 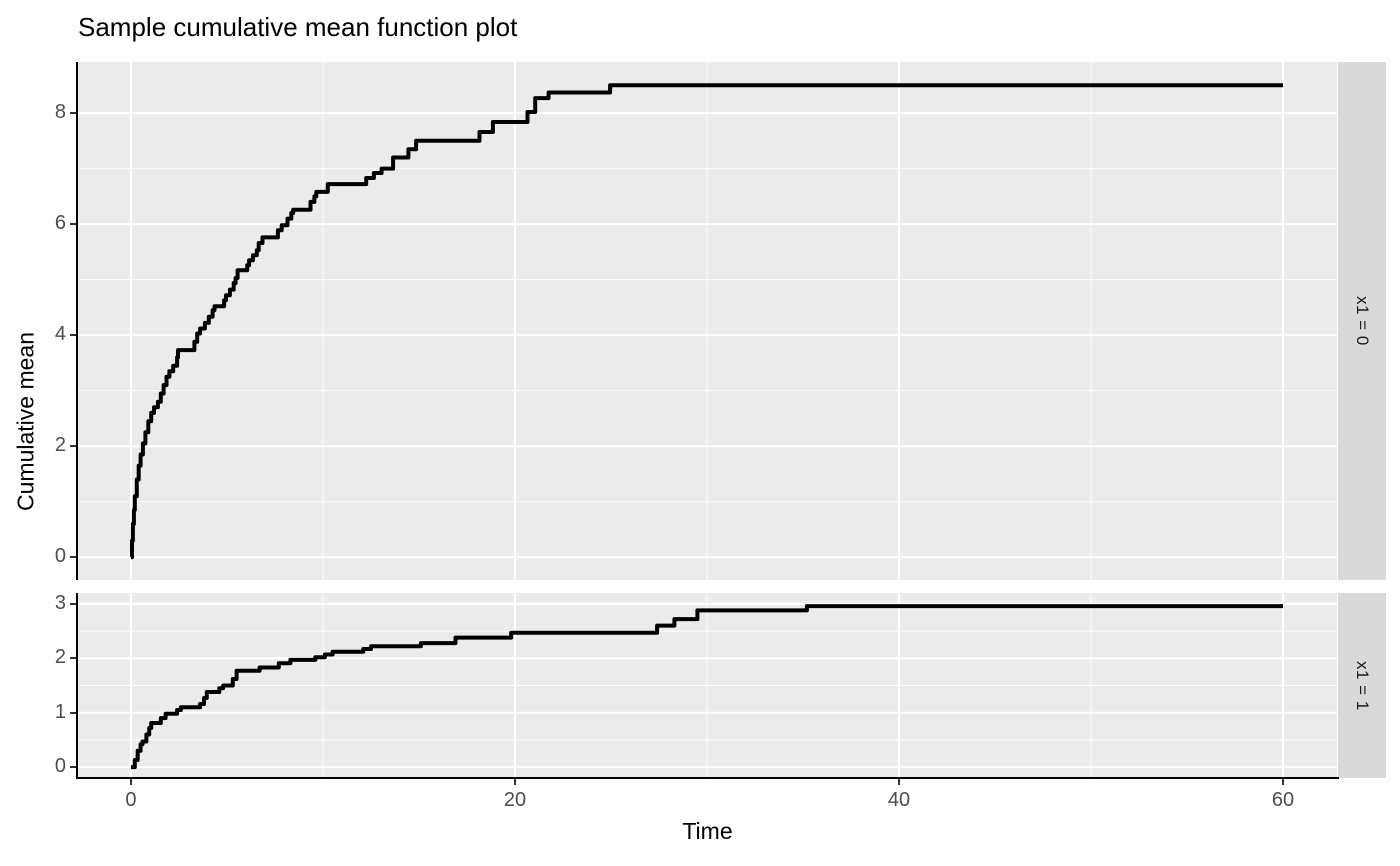 I want to click on y-axis-title: Cumulative mean, so click(x=25, y=421).